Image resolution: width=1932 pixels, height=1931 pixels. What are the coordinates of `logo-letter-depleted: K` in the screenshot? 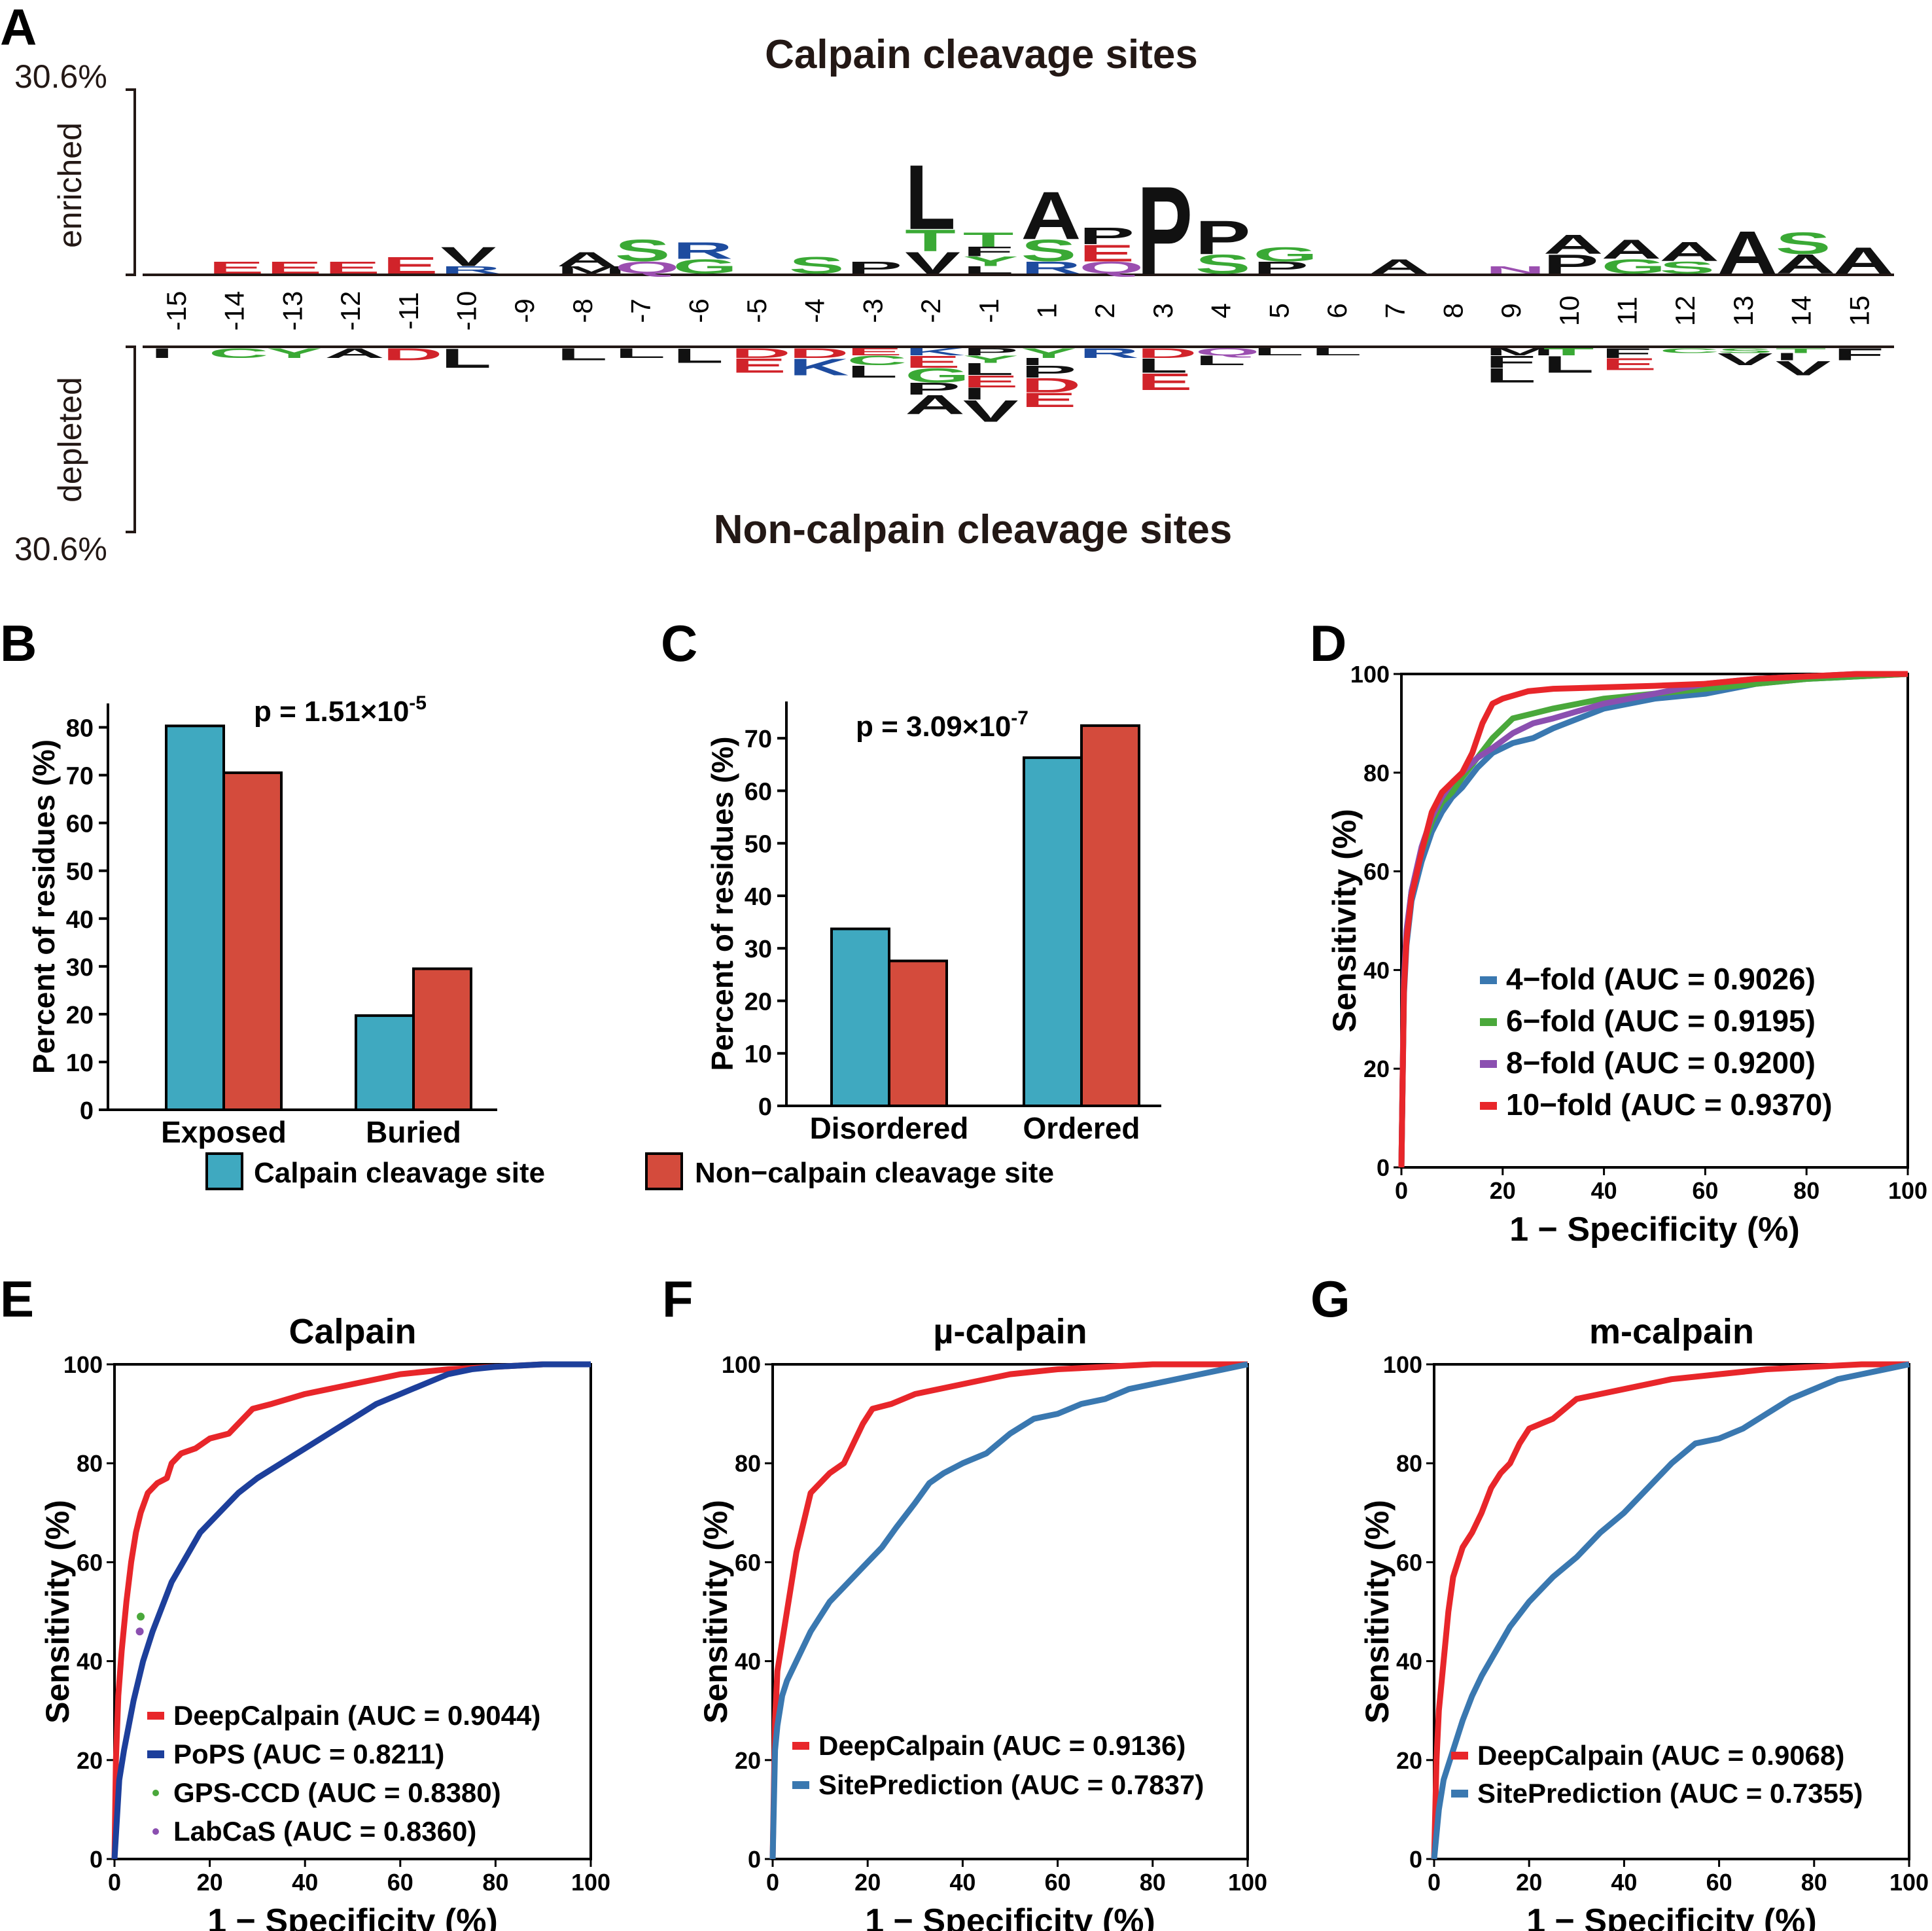 It's located at (819, 366).